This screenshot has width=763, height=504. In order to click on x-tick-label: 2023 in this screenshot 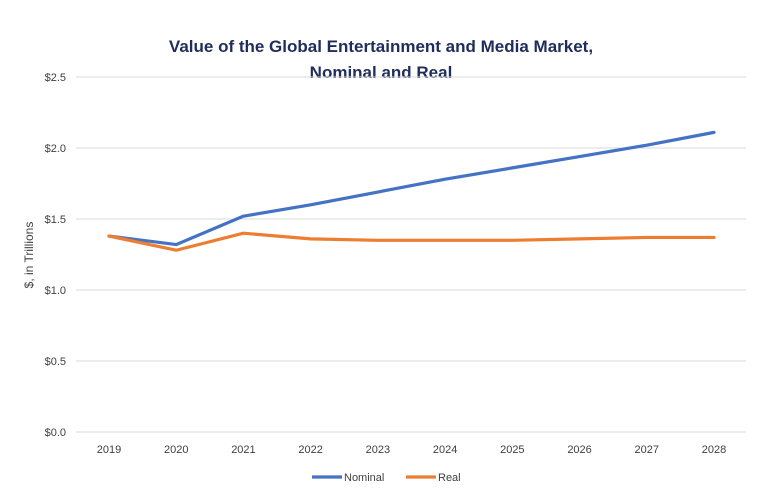, I will do `click(378, 450)`.